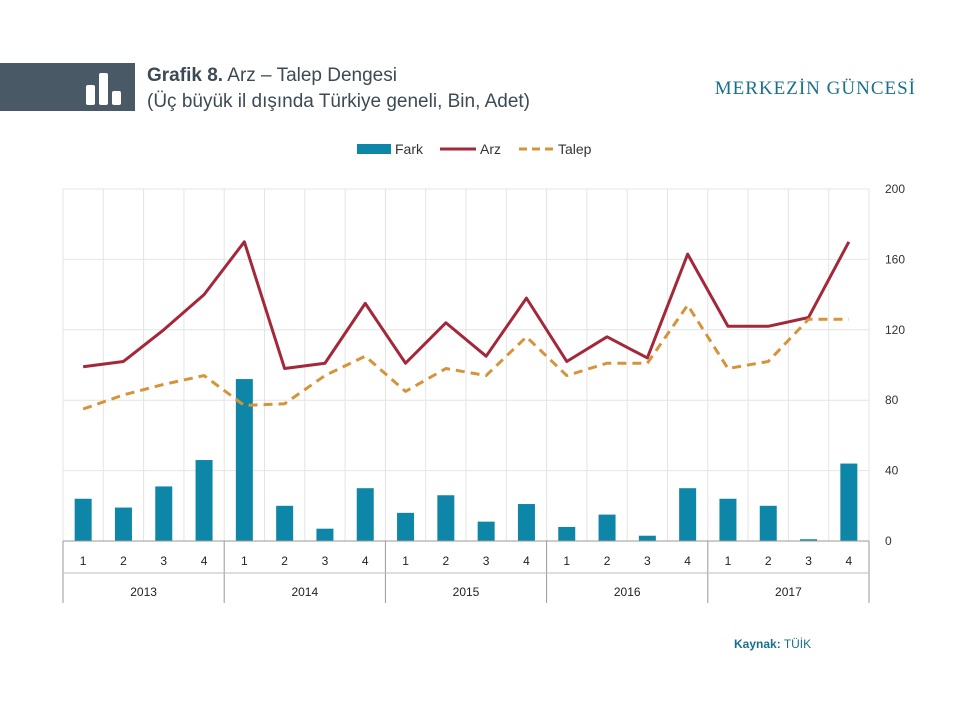 The image size is (960, 720). What do you see at coordinates (815, 88) in the screenshot?
I see `brand-logo-text: MERKEZİN GÜNCESİ` at bounding box center [815, 88].